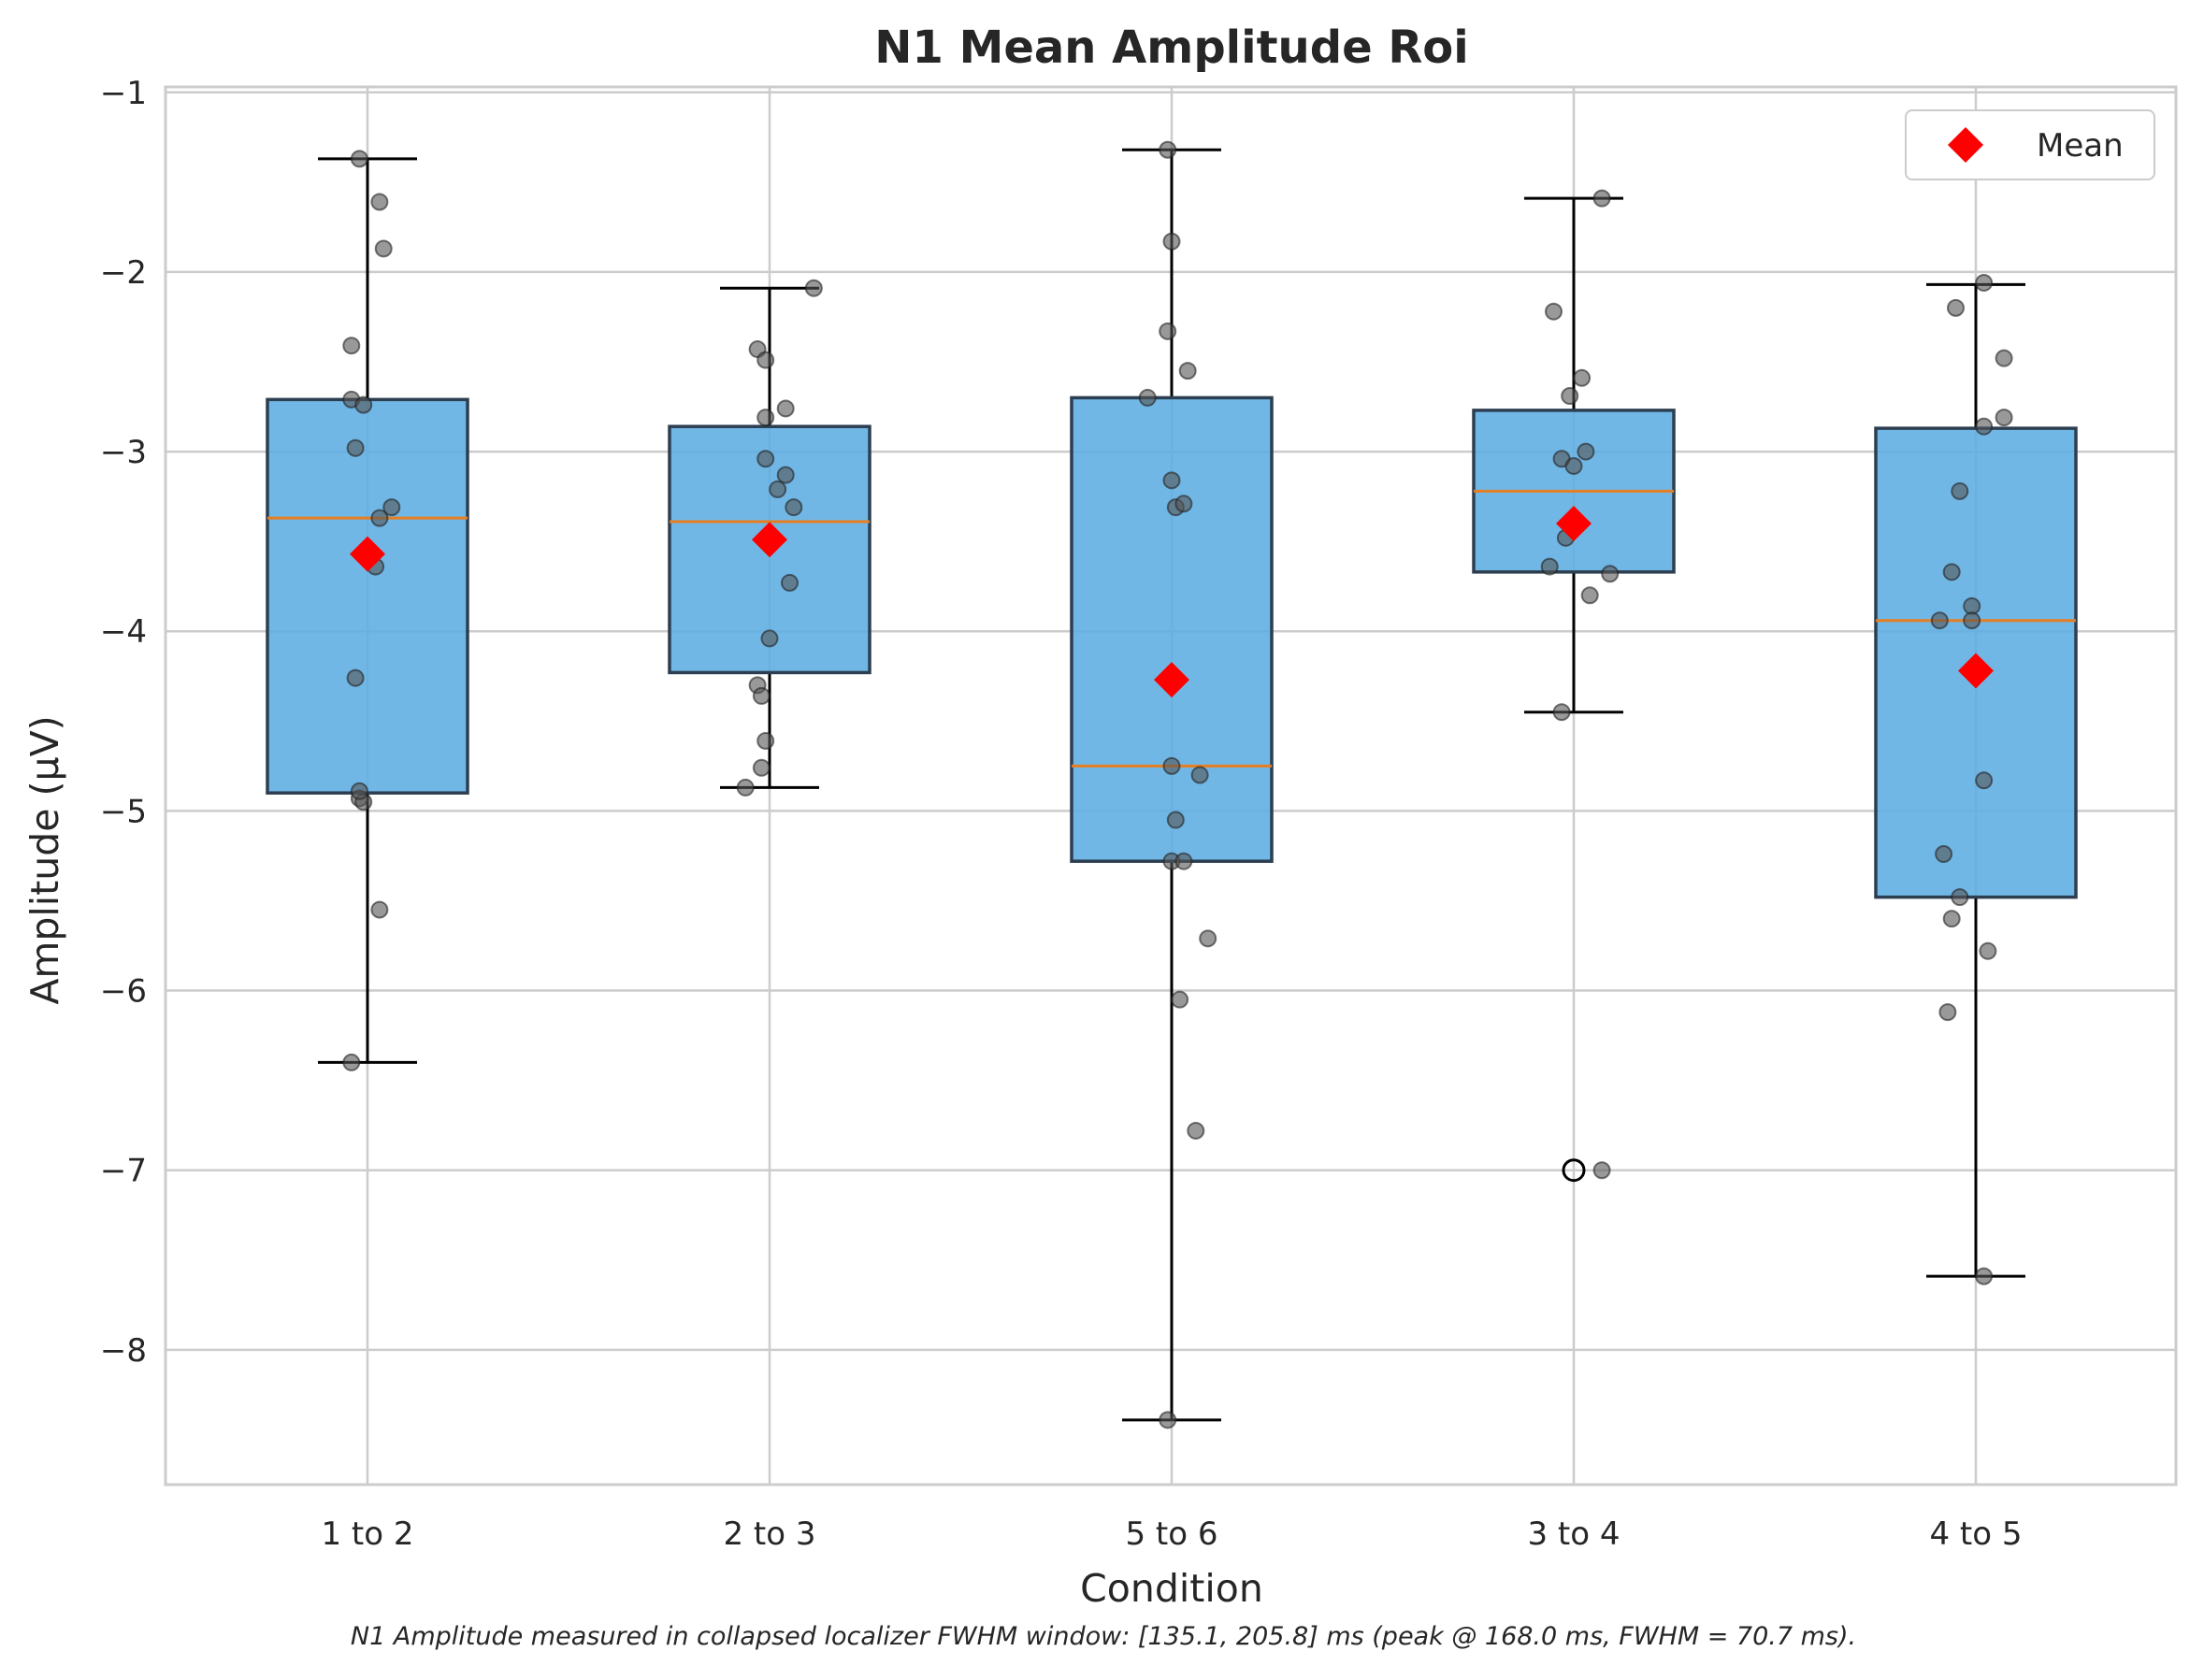  What do you see at coordinates (1573, 1534) in the screenshot?
I see `x-tick-label: 3 to 4` at bounding box center [1573, 1534].